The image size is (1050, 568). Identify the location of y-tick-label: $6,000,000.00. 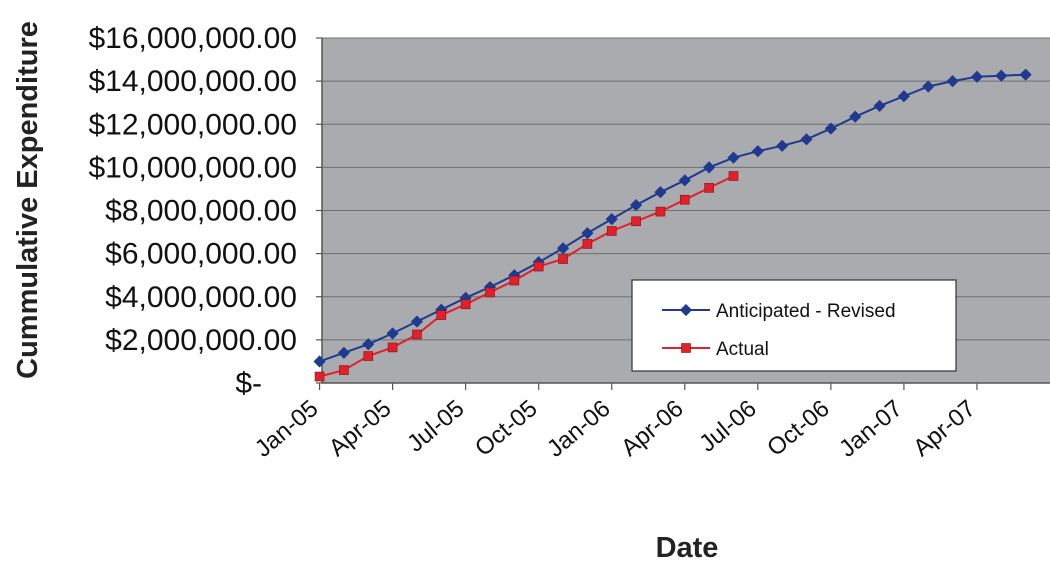
(201, 254).